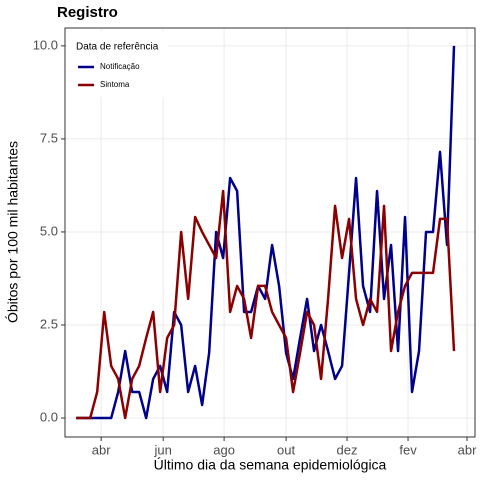 This screenshot has width=480, height=480. I want to click on x-tick-label: out, so click(286, 449).